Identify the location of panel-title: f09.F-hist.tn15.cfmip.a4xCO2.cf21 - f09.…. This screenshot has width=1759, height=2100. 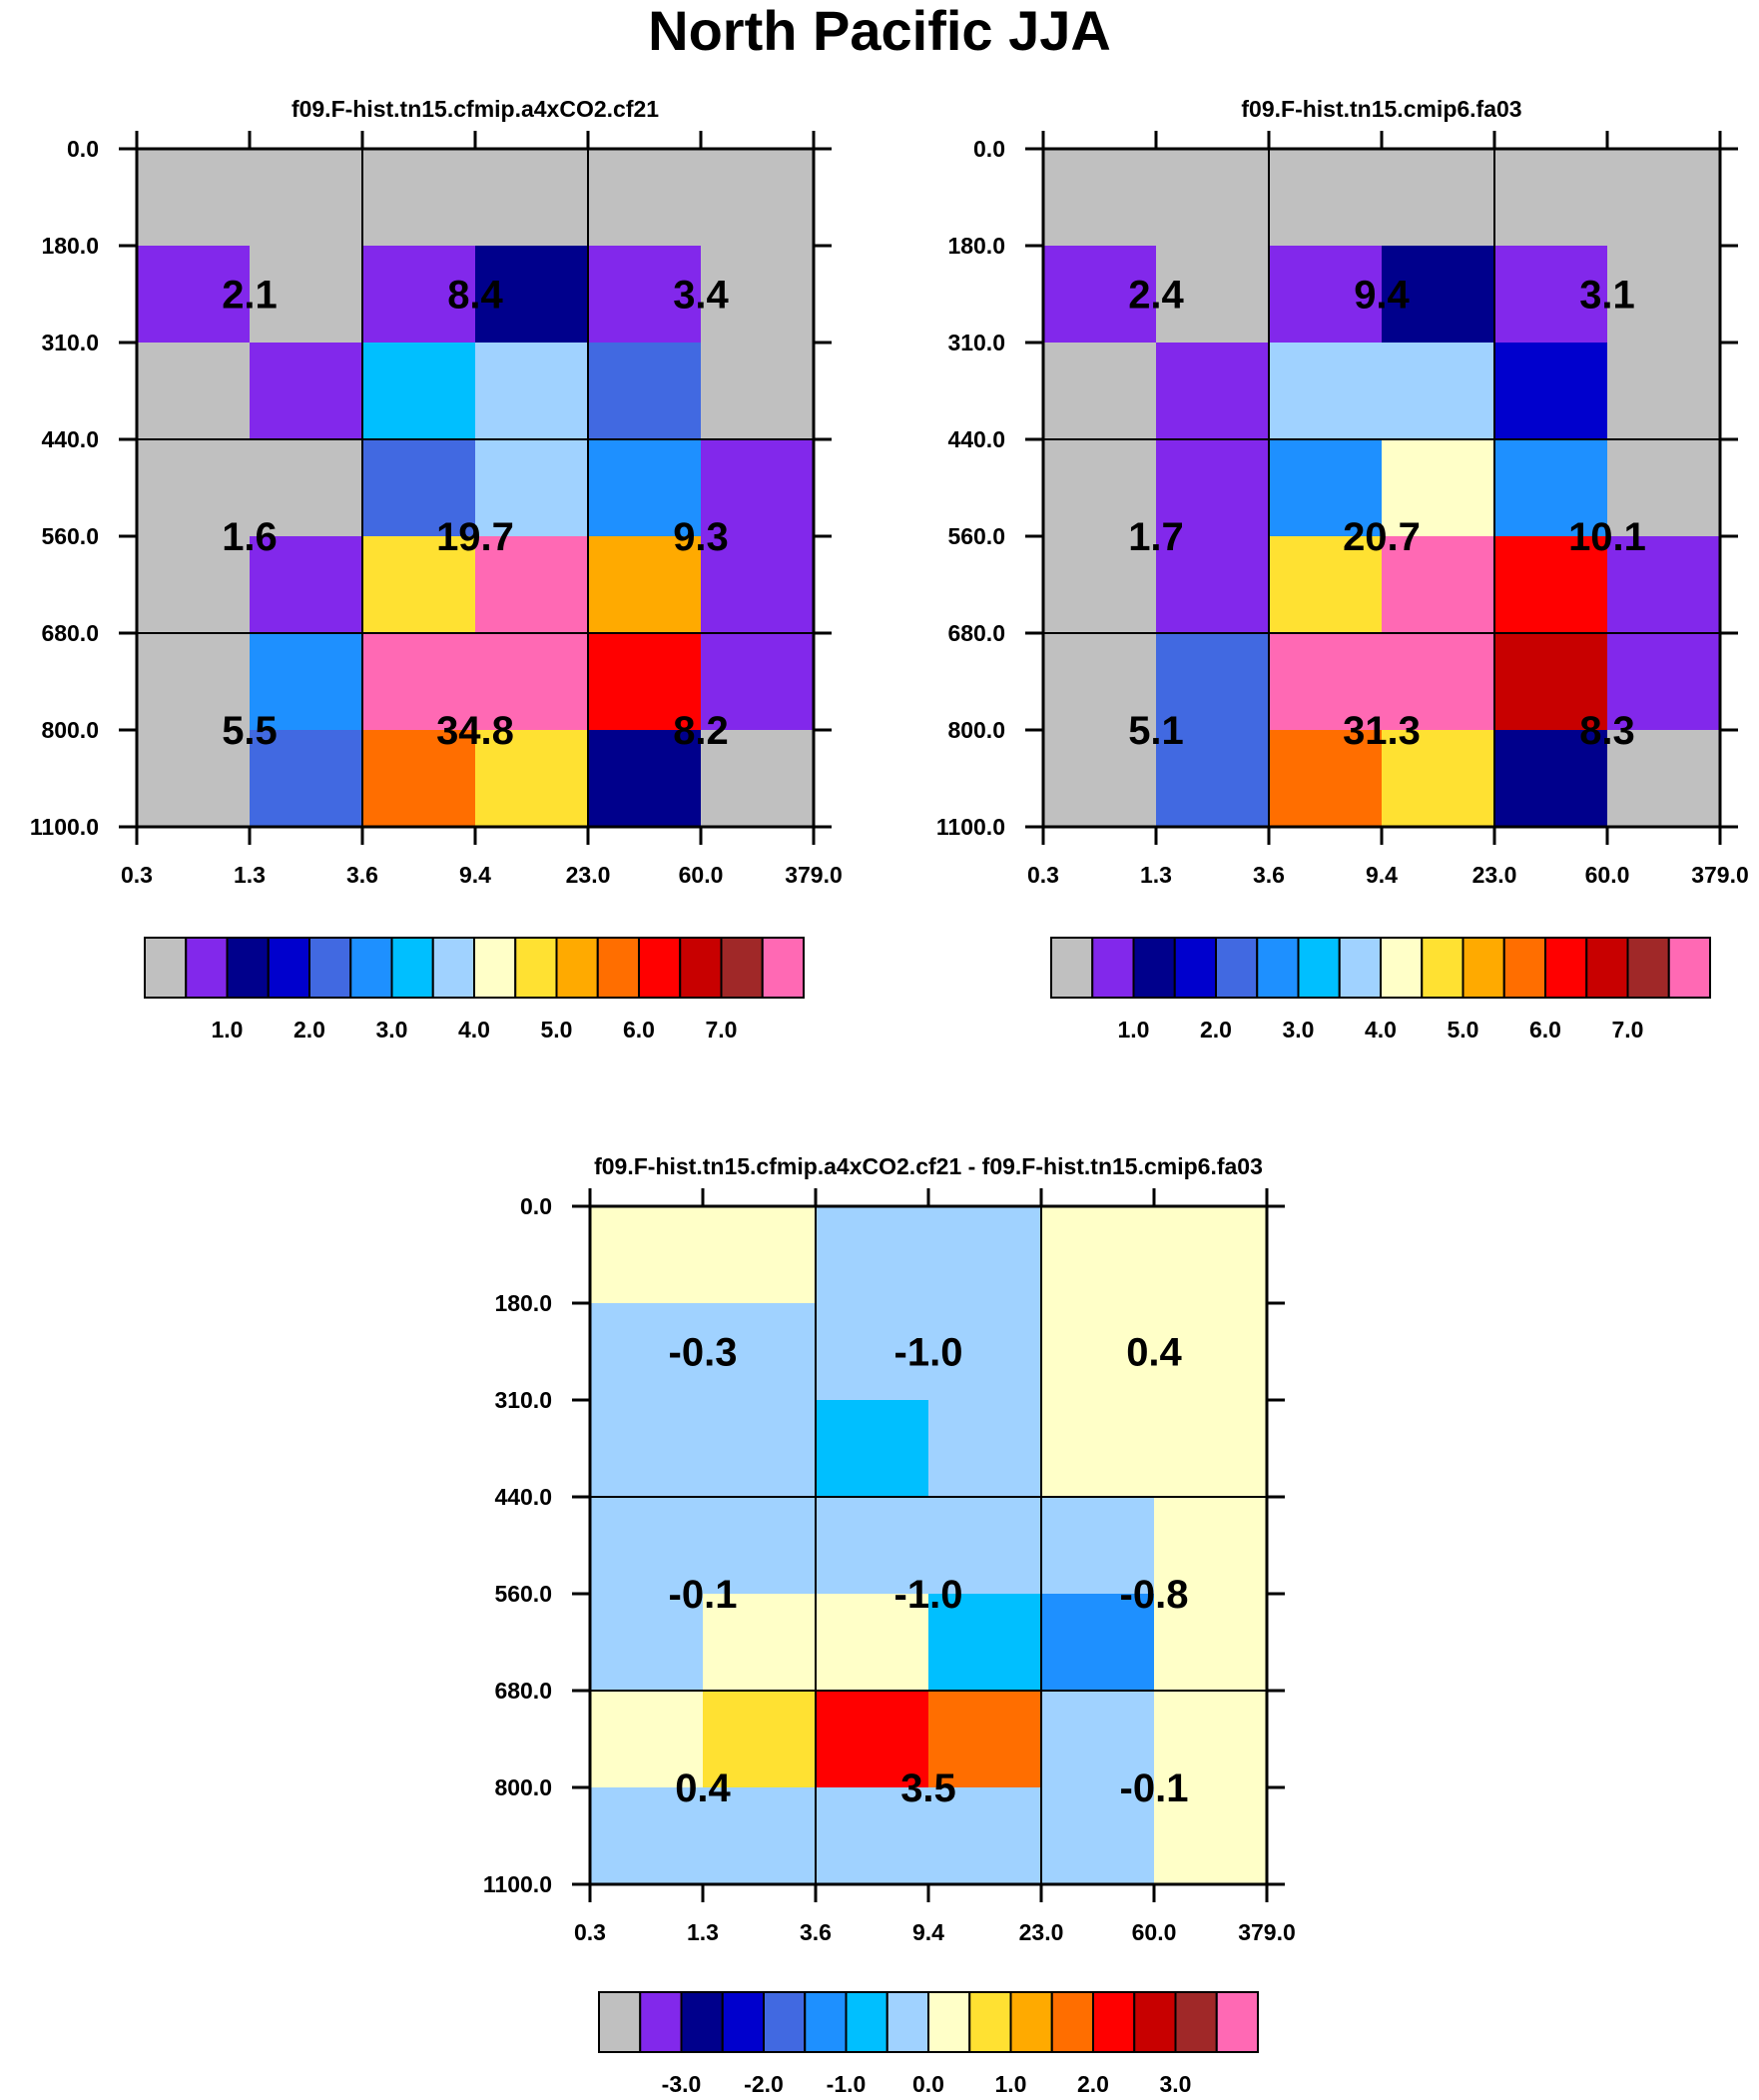
(928, 1166).